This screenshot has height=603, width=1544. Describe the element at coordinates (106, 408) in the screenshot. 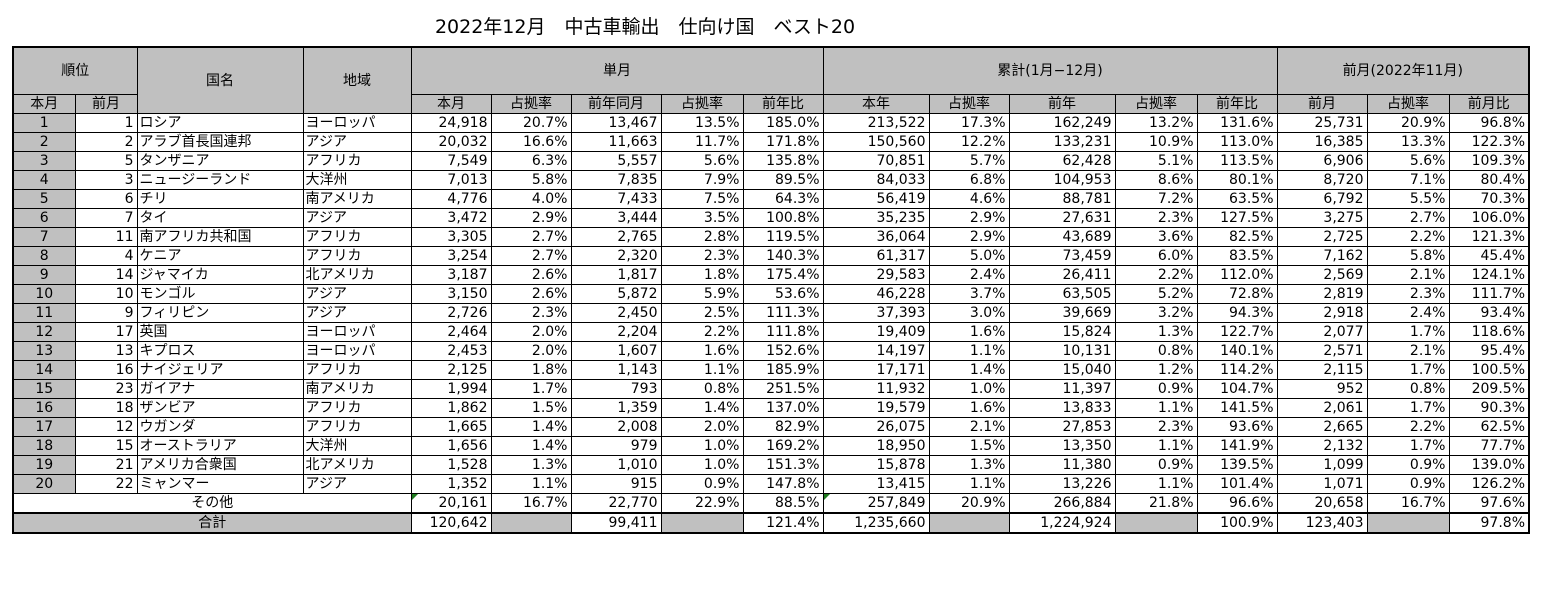

I see `rank-previous: 18` at that location.